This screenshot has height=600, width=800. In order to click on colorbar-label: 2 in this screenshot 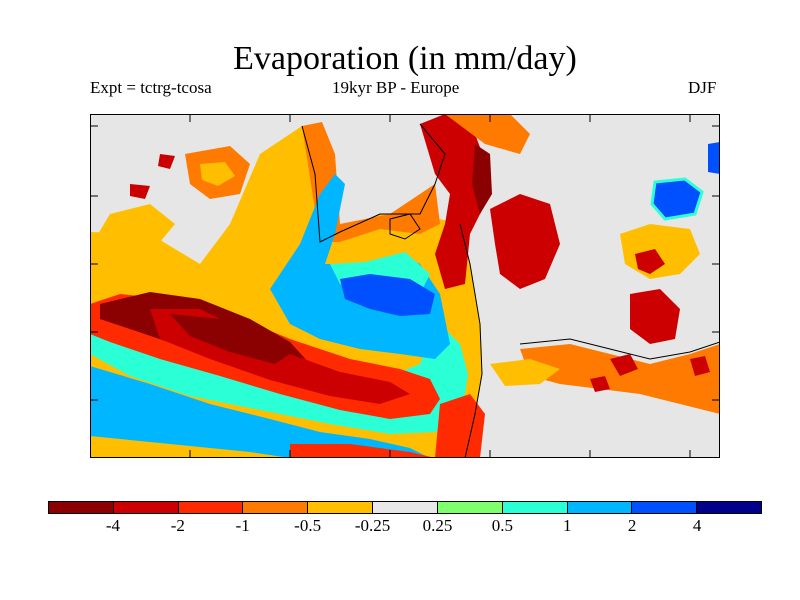, I will do `click(632, 525)`.